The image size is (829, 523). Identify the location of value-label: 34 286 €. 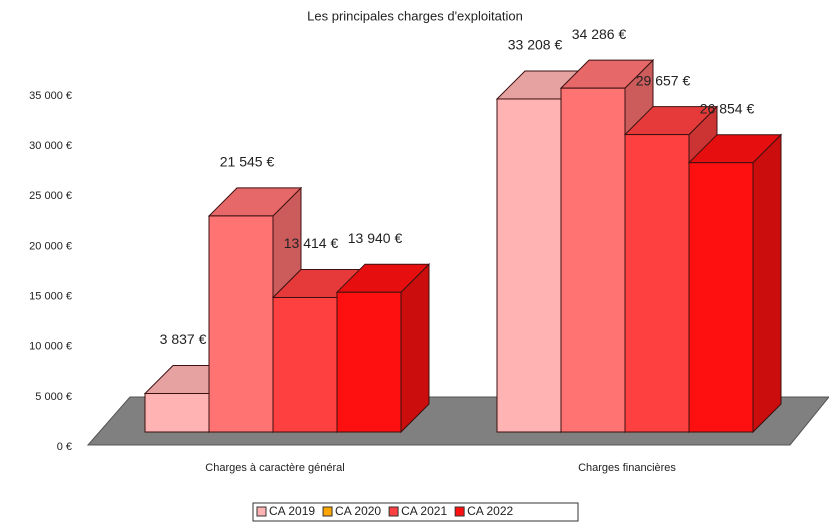
(599, 34).